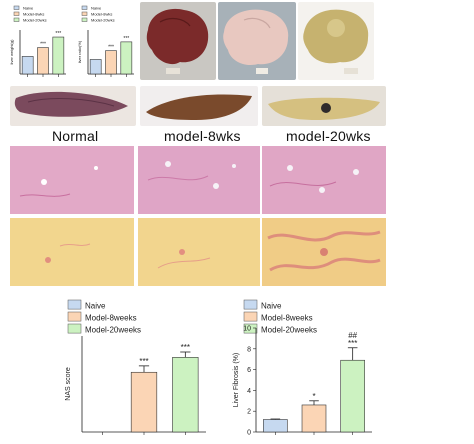 The height and width of the screenshot is (444, 474). Describe the element at coordinates (178, 41) in the screenshot. I see `liver-photo-normal` at that location.